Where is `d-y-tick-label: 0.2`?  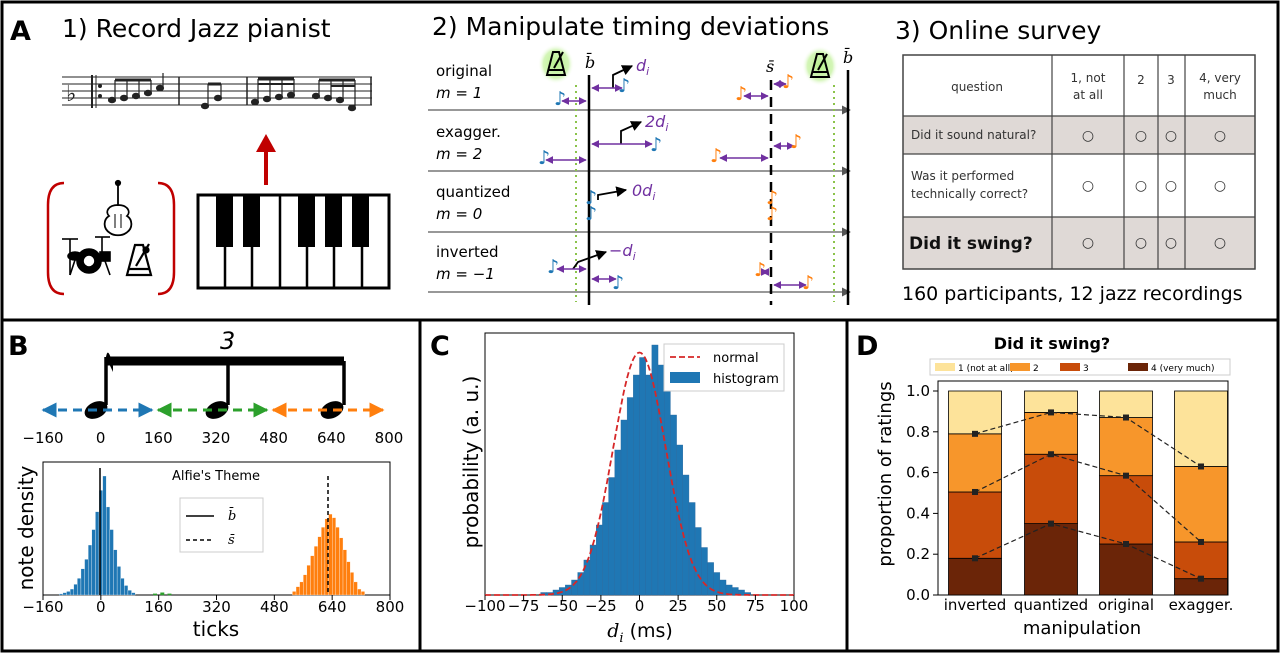
d-y-tick-label: 0.2 is located at coordinates (918, 554).